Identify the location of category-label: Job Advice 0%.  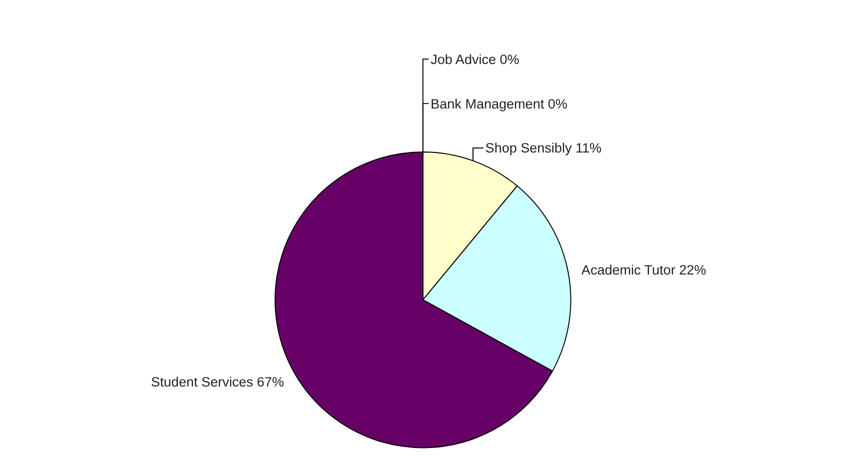
(475, 59).